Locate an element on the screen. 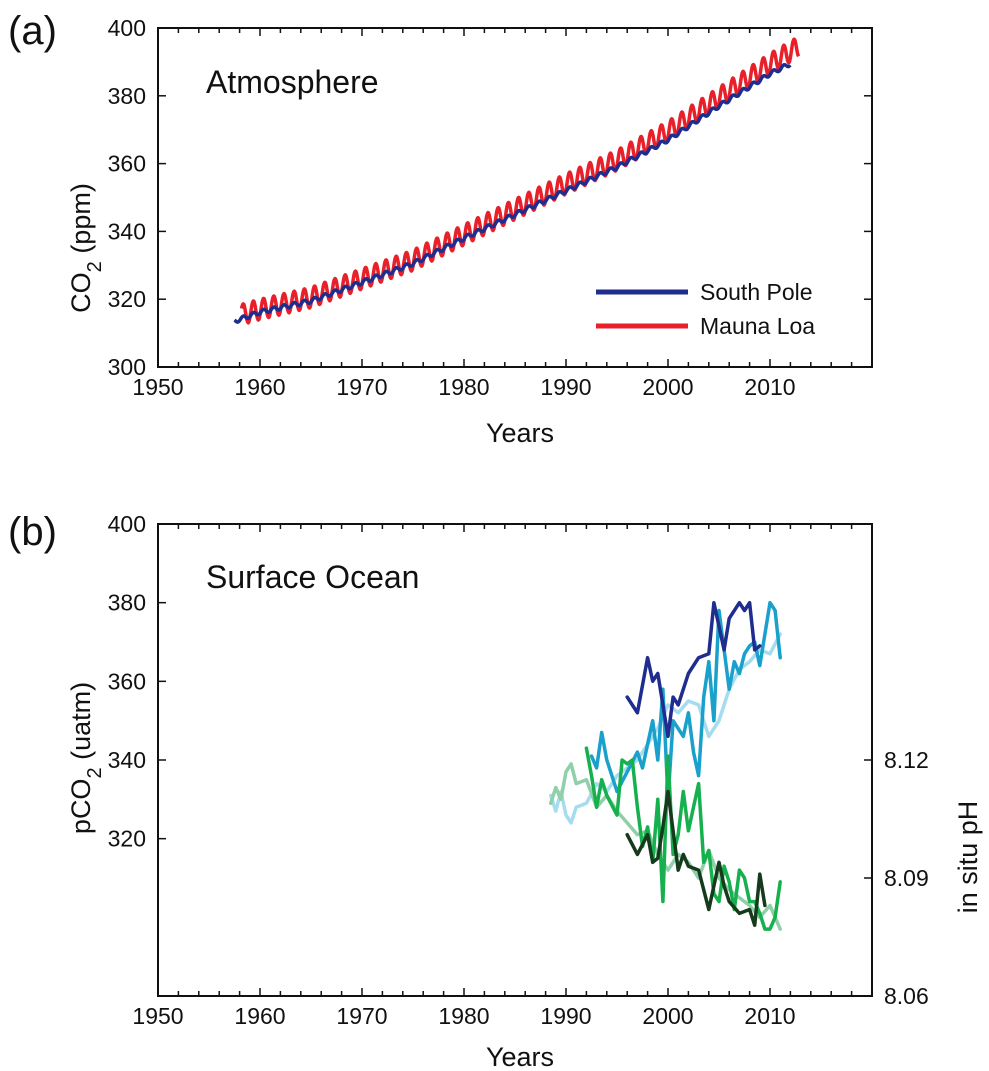 The image size is (989, 1071). panel-b-y-tick-label: 360 is located at coordinates (127, 681).